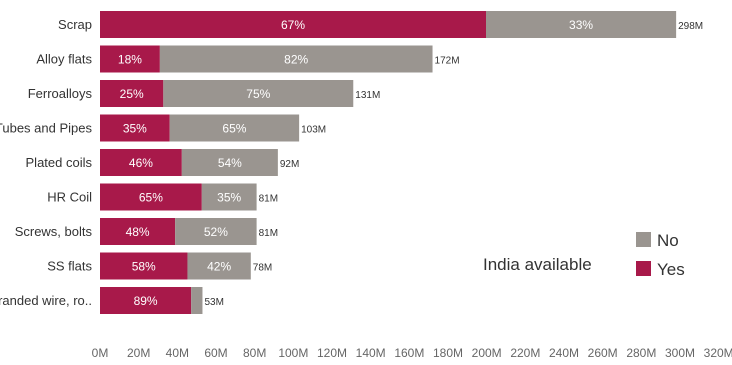  Describe the element at coordinates (603, 353) in the screenshot. I see `x-tick-label: 260M` at that location.